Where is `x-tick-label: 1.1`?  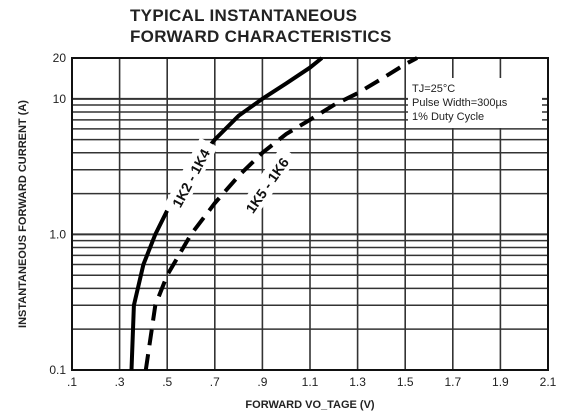
x-tick-label: 1.1 is located at coordinates (310, 382).